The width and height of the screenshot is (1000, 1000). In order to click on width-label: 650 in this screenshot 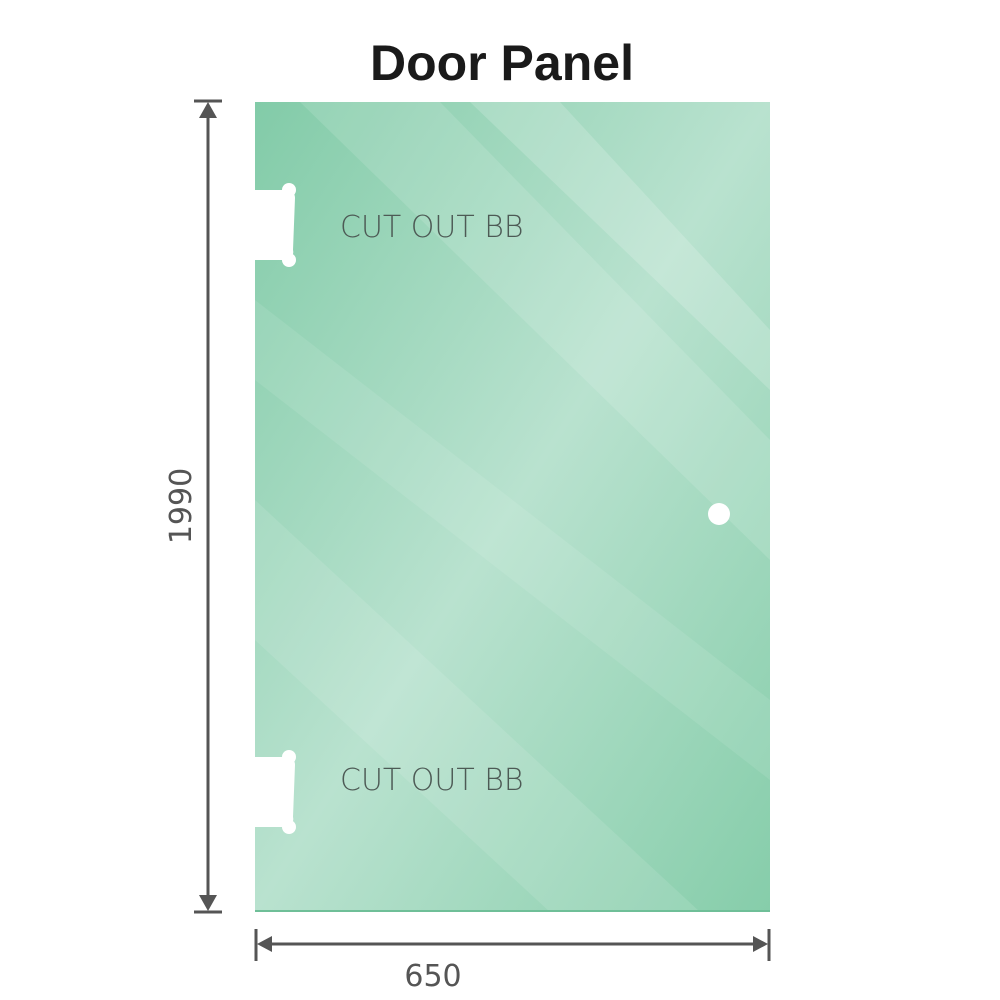, I will do `click(432, 976)`.